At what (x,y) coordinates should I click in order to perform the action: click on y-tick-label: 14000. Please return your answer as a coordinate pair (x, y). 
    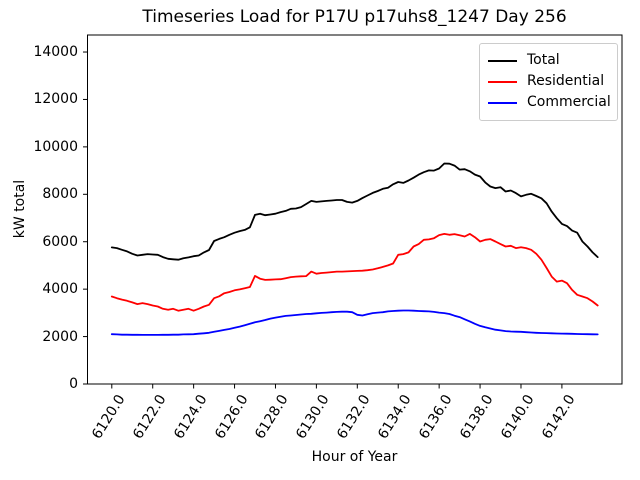
    Looking at the image, I should click on (55, 52).